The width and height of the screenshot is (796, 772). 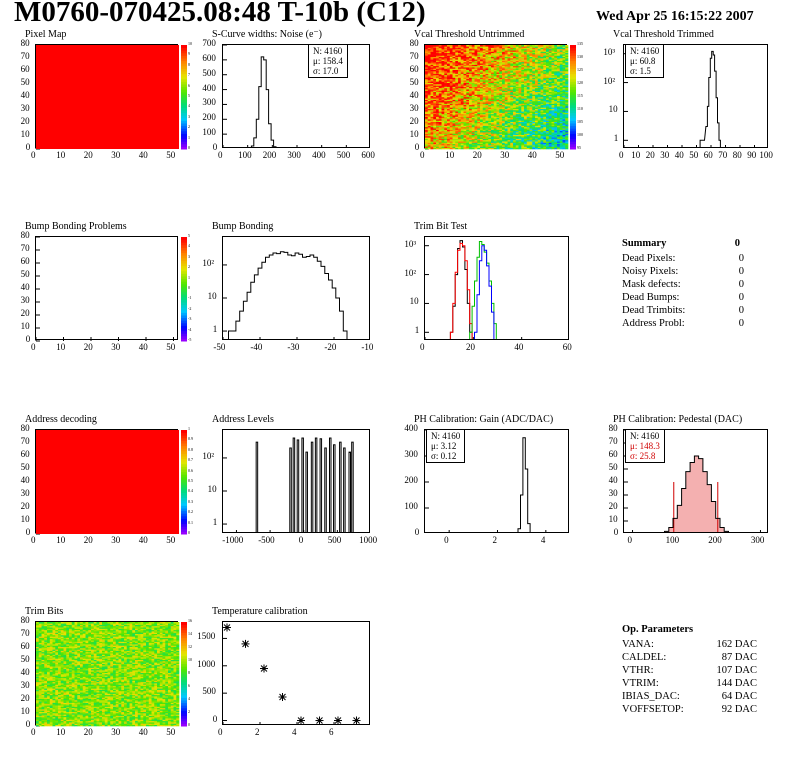 What do you see at coordinates (184, 317) in the screenshot?
I see `bump_problems-colorbar-band` at bounding box center [184, 317].